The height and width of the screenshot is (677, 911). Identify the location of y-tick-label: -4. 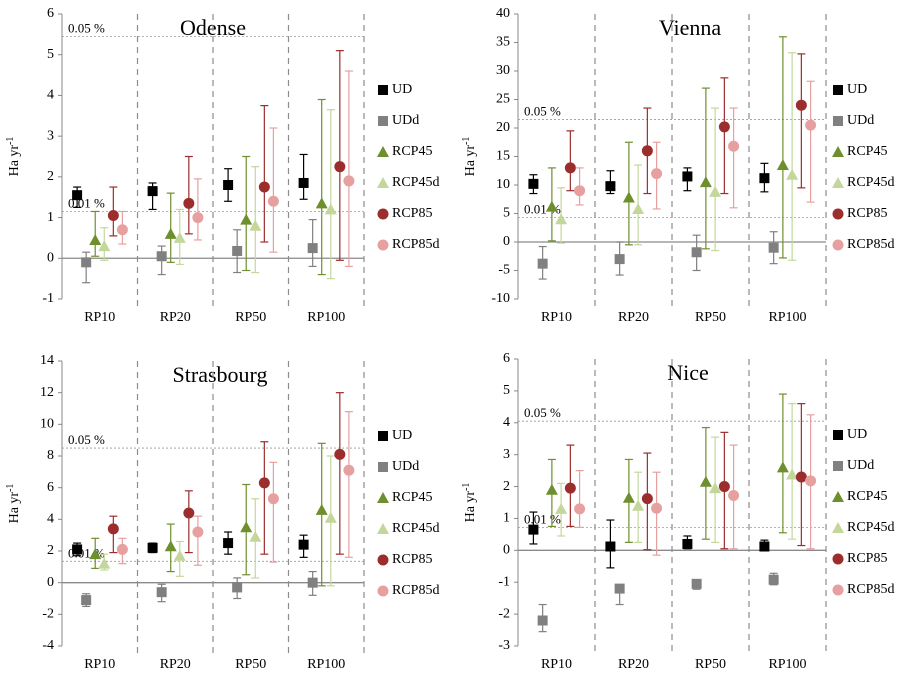
(48, 645).